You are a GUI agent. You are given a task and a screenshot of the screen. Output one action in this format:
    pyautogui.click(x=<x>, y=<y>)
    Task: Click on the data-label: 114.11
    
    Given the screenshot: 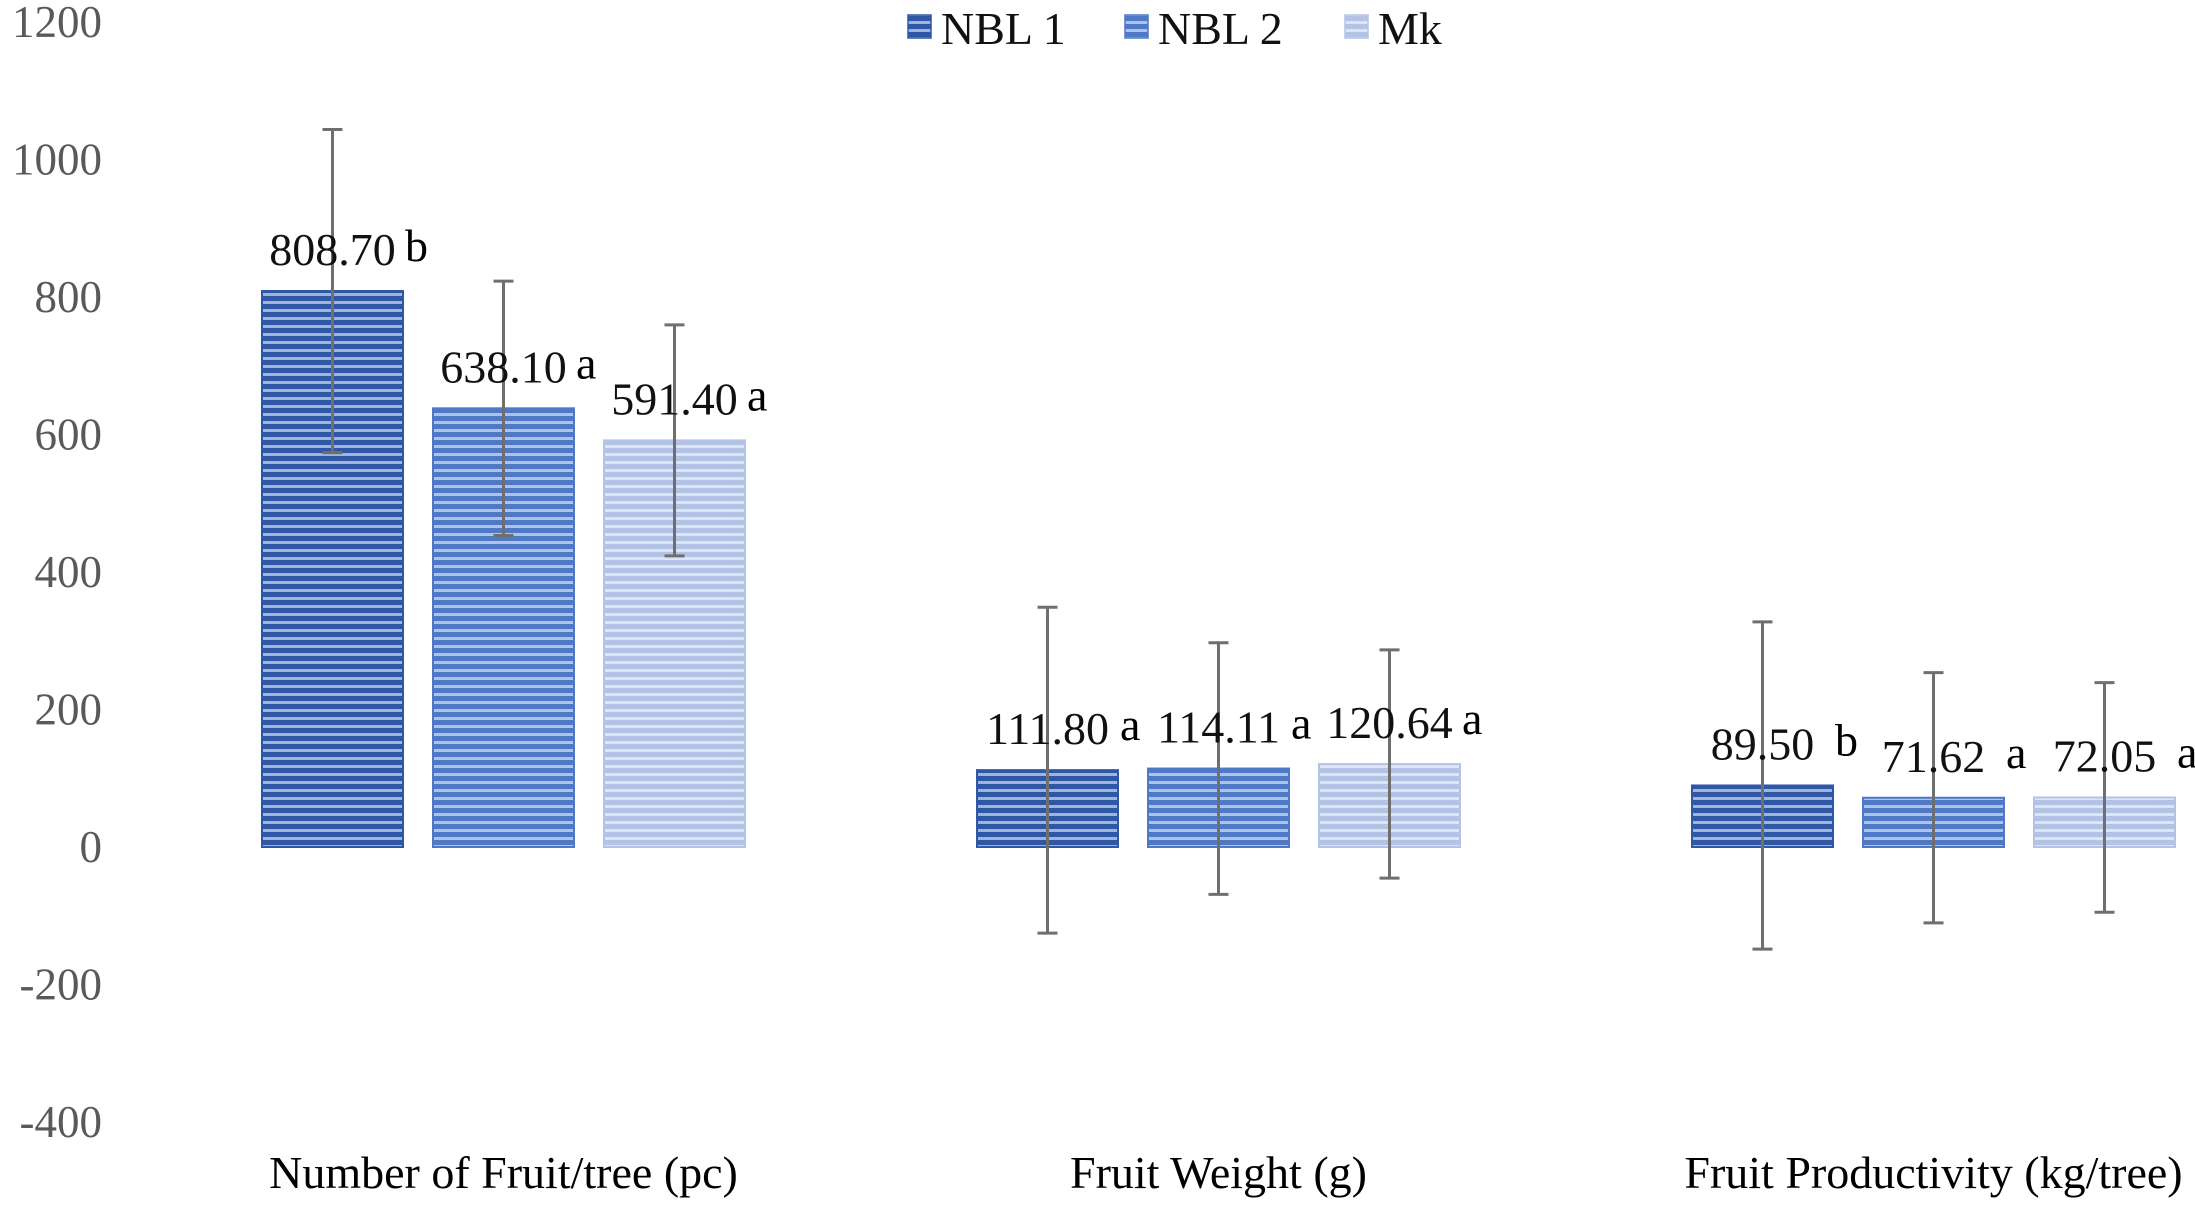 What is the action you would take?
    pyautogui.click(x=1218, y=727)
    